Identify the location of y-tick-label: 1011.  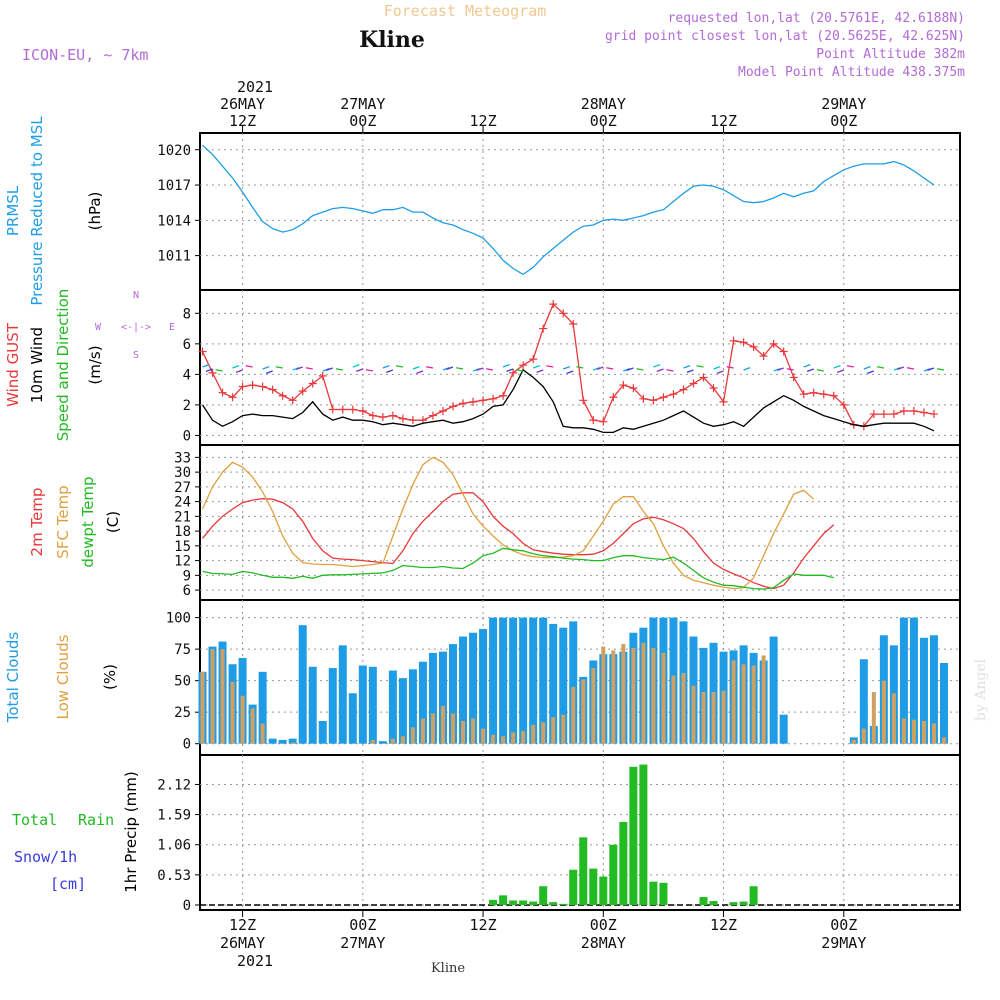
(174, 257).